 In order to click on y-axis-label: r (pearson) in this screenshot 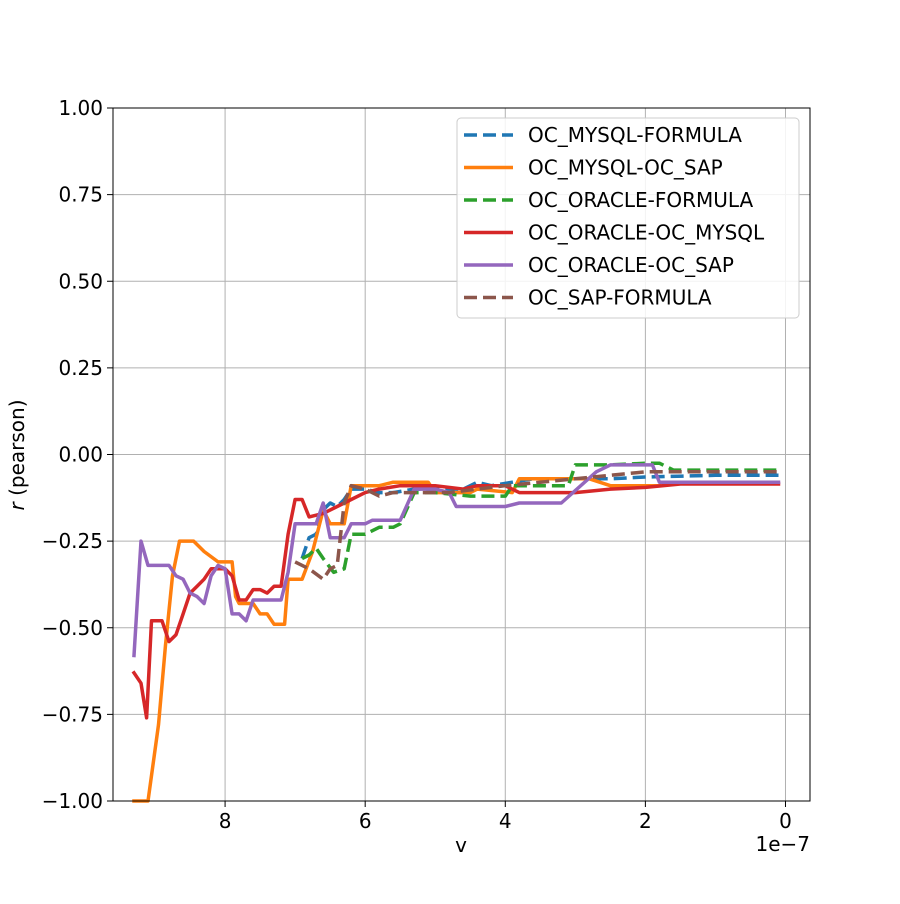, I will do `click(17, 454)`.